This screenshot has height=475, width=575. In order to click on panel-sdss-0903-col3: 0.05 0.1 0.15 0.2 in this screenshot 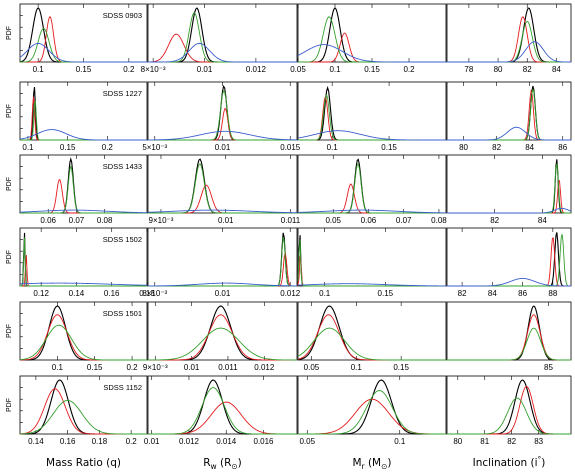, I will do `click(368, 38)`.